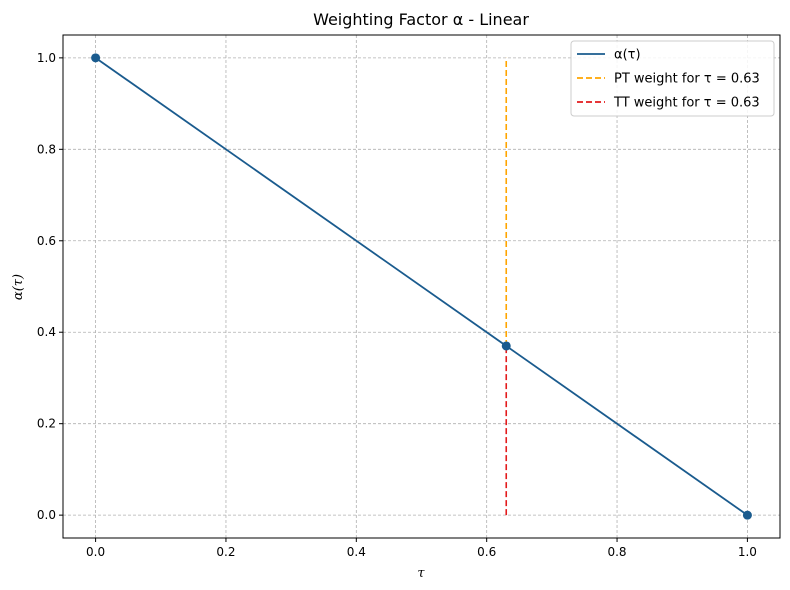 This screenshot has height=590, width=790. What do you see at coordinates (616, 552) in the screenshot?
I see `x-tick-label: 0.8` at bounding box center [616, 552].